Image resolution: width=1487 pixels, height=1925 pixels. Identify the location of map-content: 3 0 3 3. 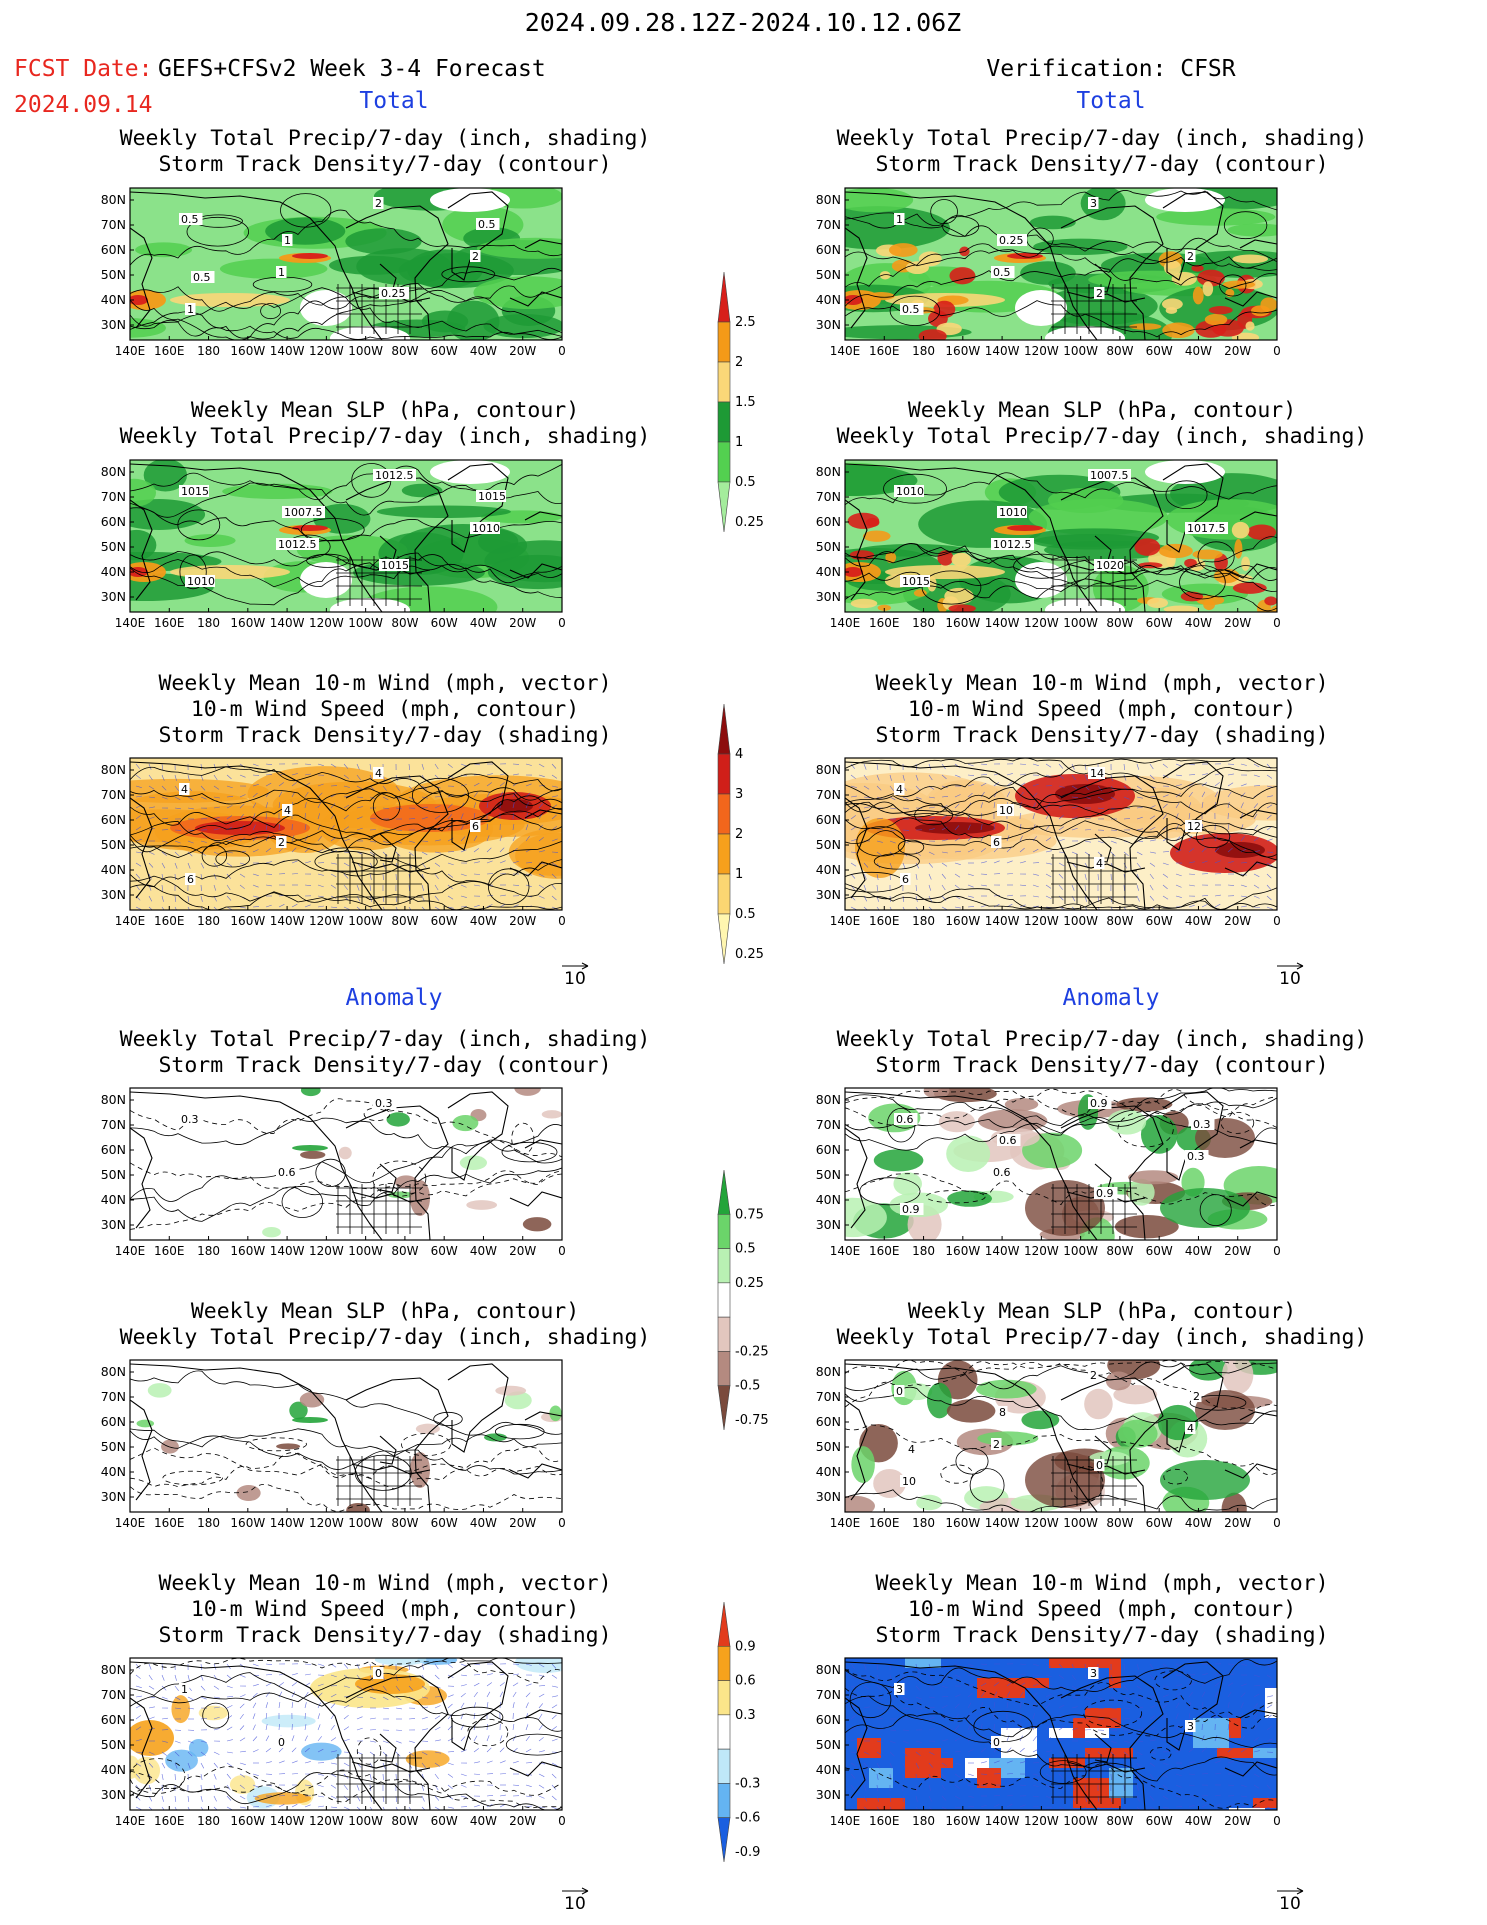
(1061, 1734).